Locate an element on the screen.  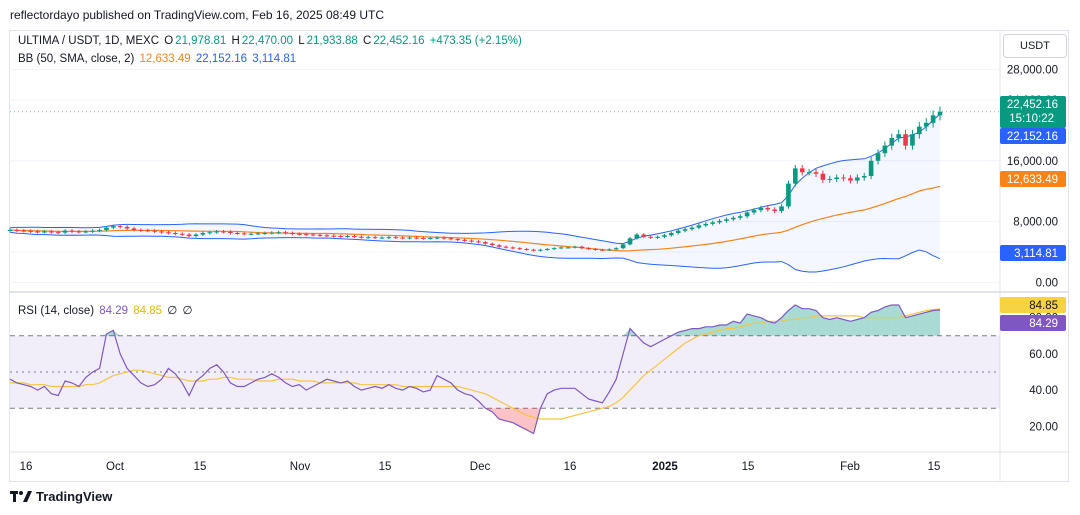
rsi-label: RSI (14, close) is located at coordinates (56, 311).